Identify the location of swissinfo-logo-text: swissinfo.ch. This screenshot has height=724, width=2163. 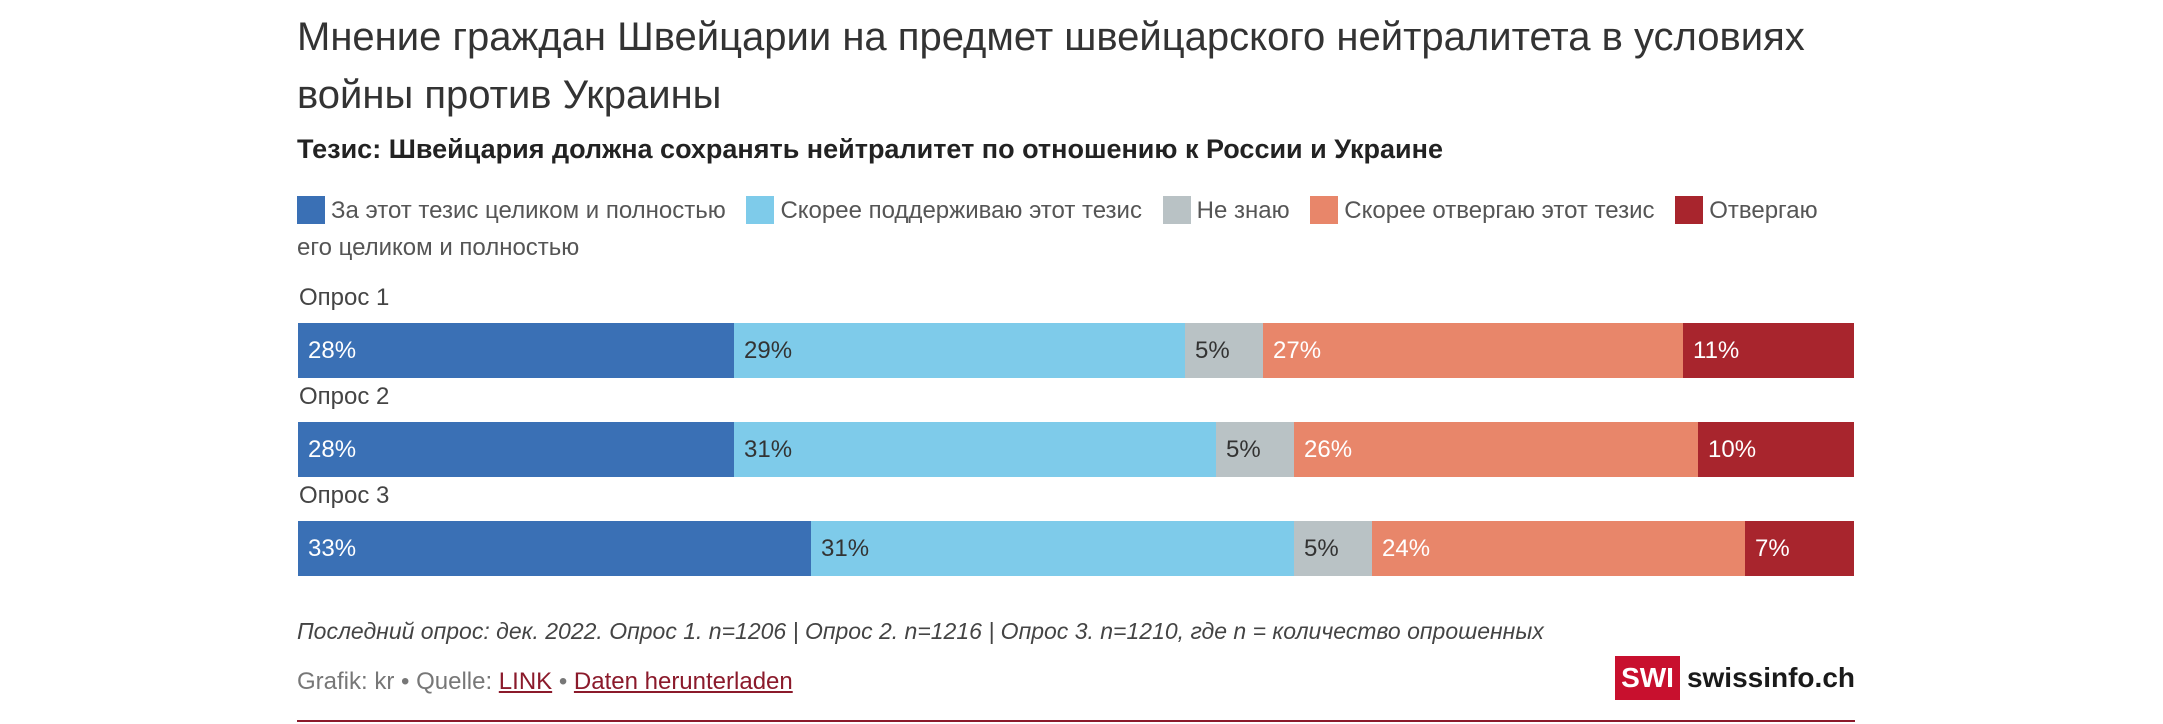
(1770, 677).